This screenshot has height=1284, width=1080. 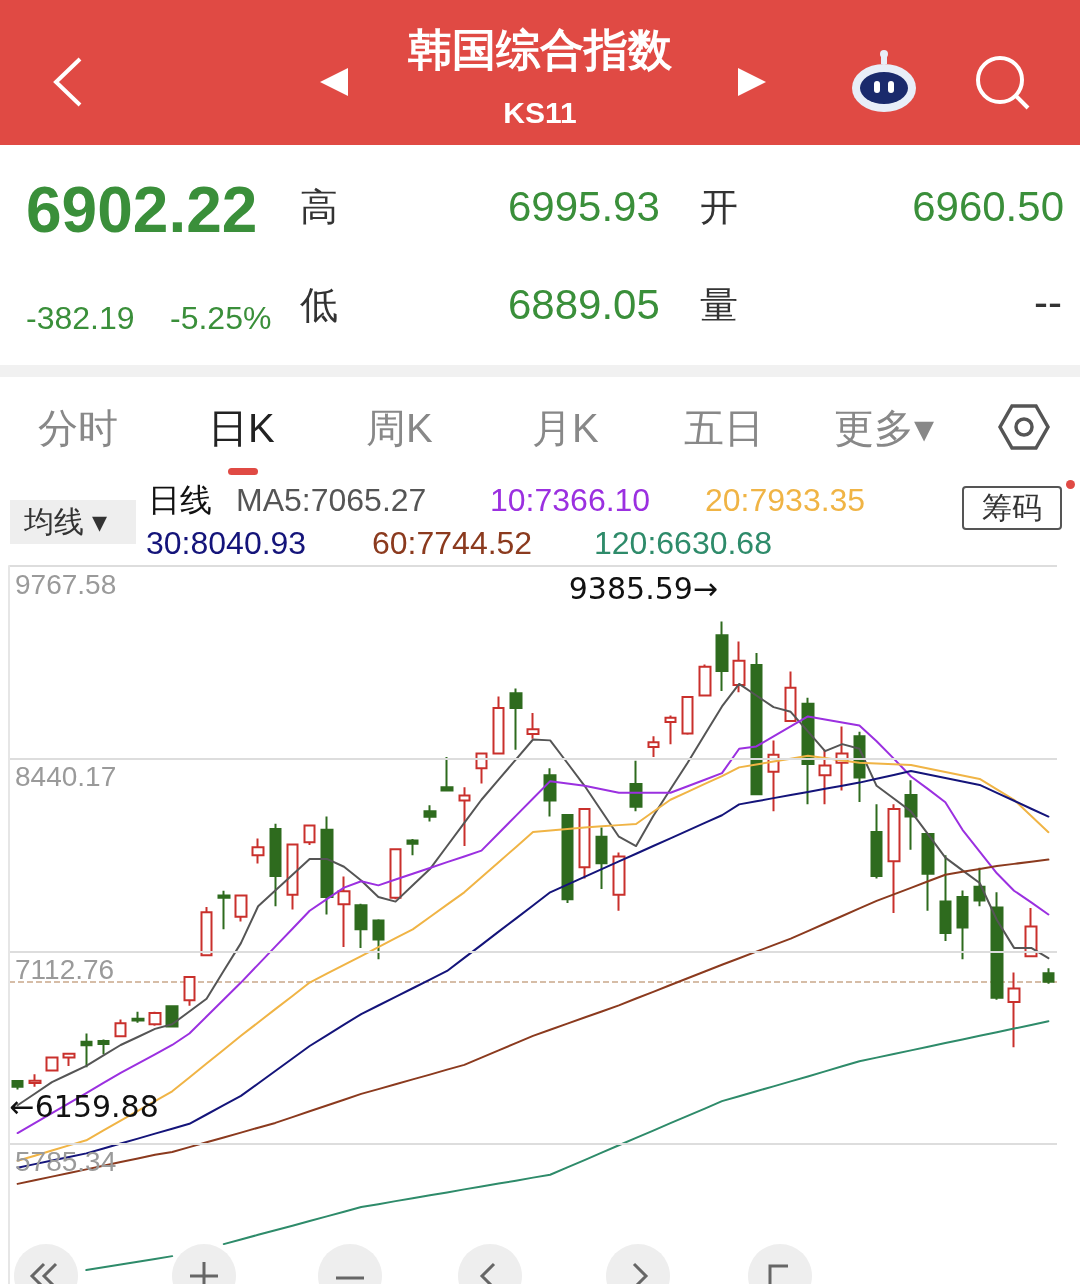 What do you see at coordinates (884, 428) in the screenshot?
I see `text: 更多▾` at bounding box center [884, 428].